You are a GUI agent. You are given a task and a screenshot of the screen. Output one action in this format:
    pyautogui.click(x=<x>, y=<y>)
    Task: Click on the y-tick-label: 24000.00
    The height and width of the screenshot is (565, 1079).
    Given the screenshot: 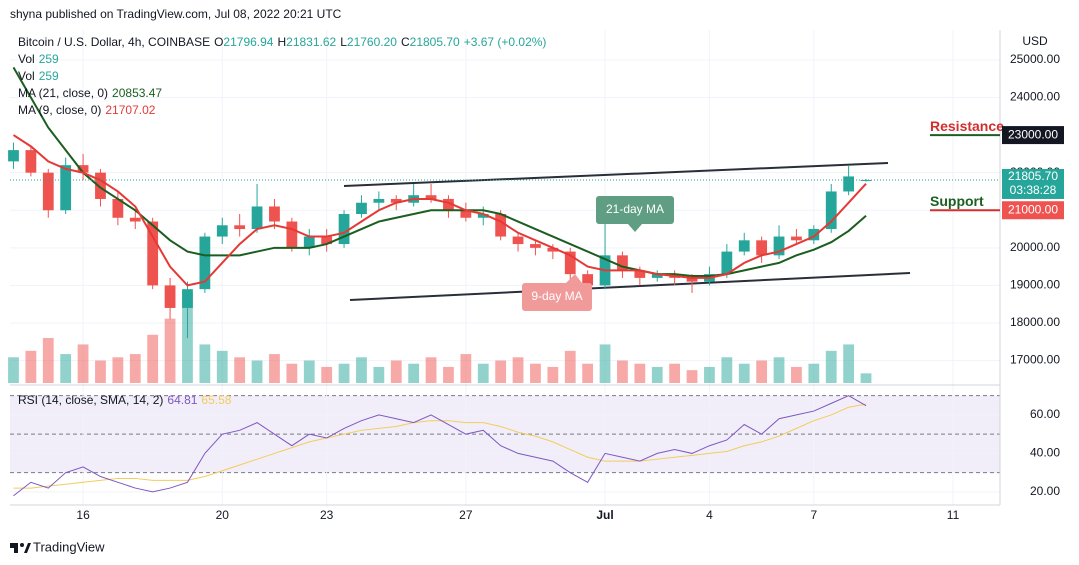 What is the action you would take?
    pyautogui.click(x=1035, y=97)
    